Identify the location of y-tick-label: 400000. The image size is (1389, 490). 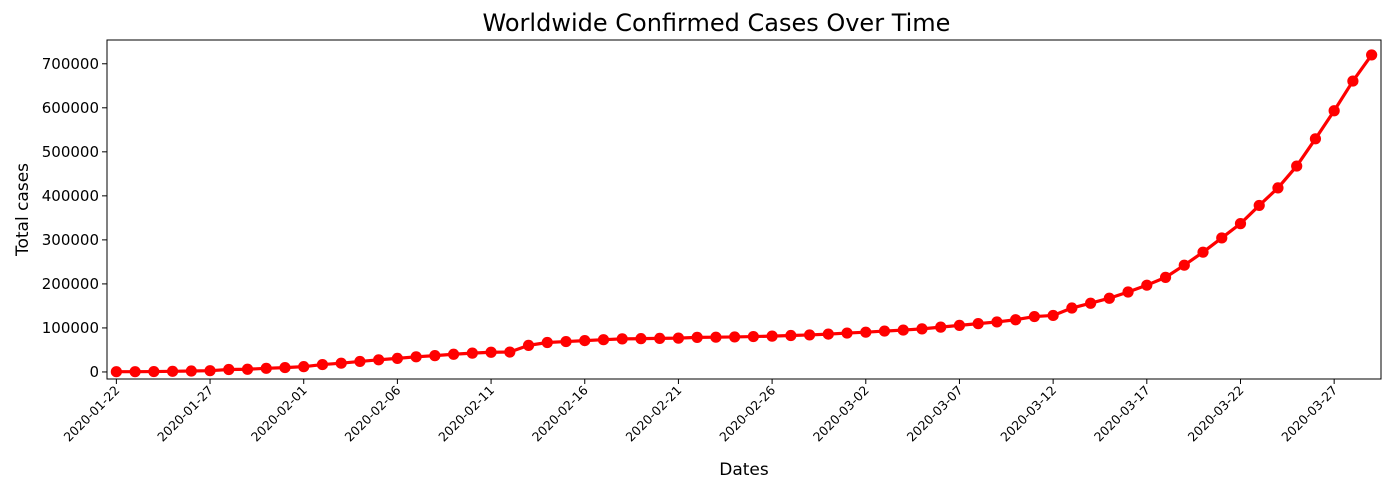
(70, 196).